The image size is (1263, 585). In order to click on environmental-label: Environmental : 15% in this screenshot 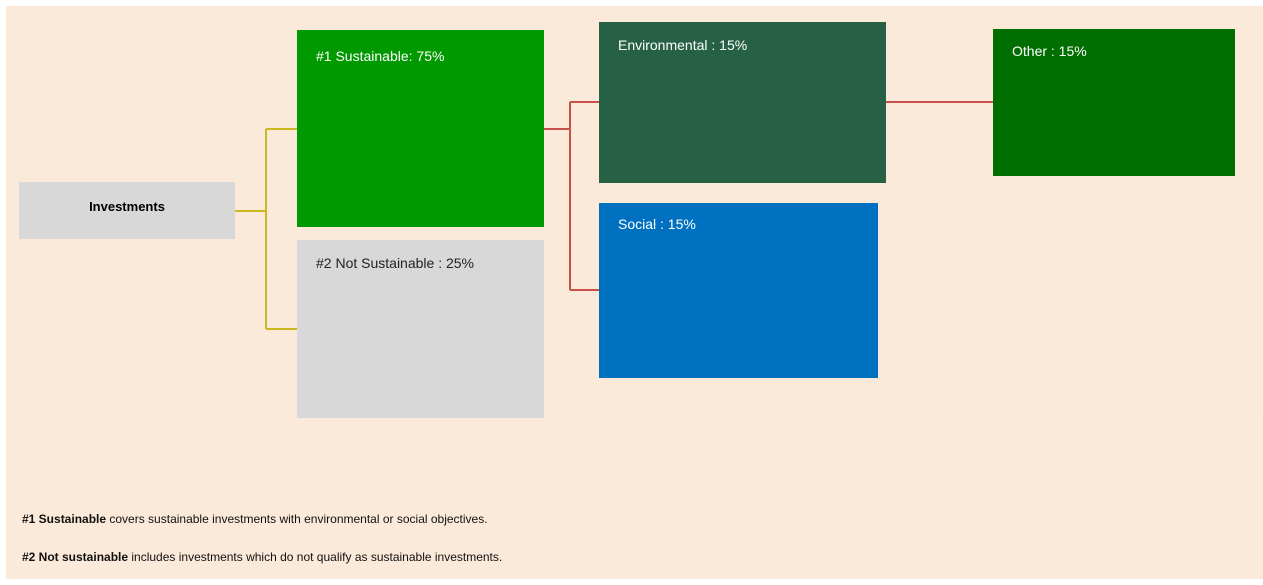, I will do `click(683, 45)`.